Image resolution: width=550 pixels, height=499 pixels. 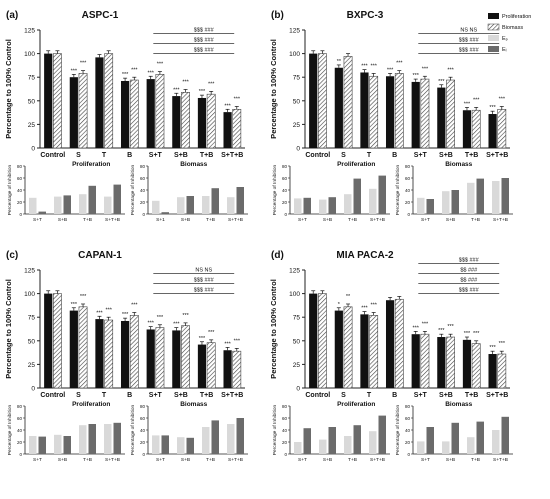 I want to click on panel-2-inhibition-1-bar-ei, so click(x=165, y=444).